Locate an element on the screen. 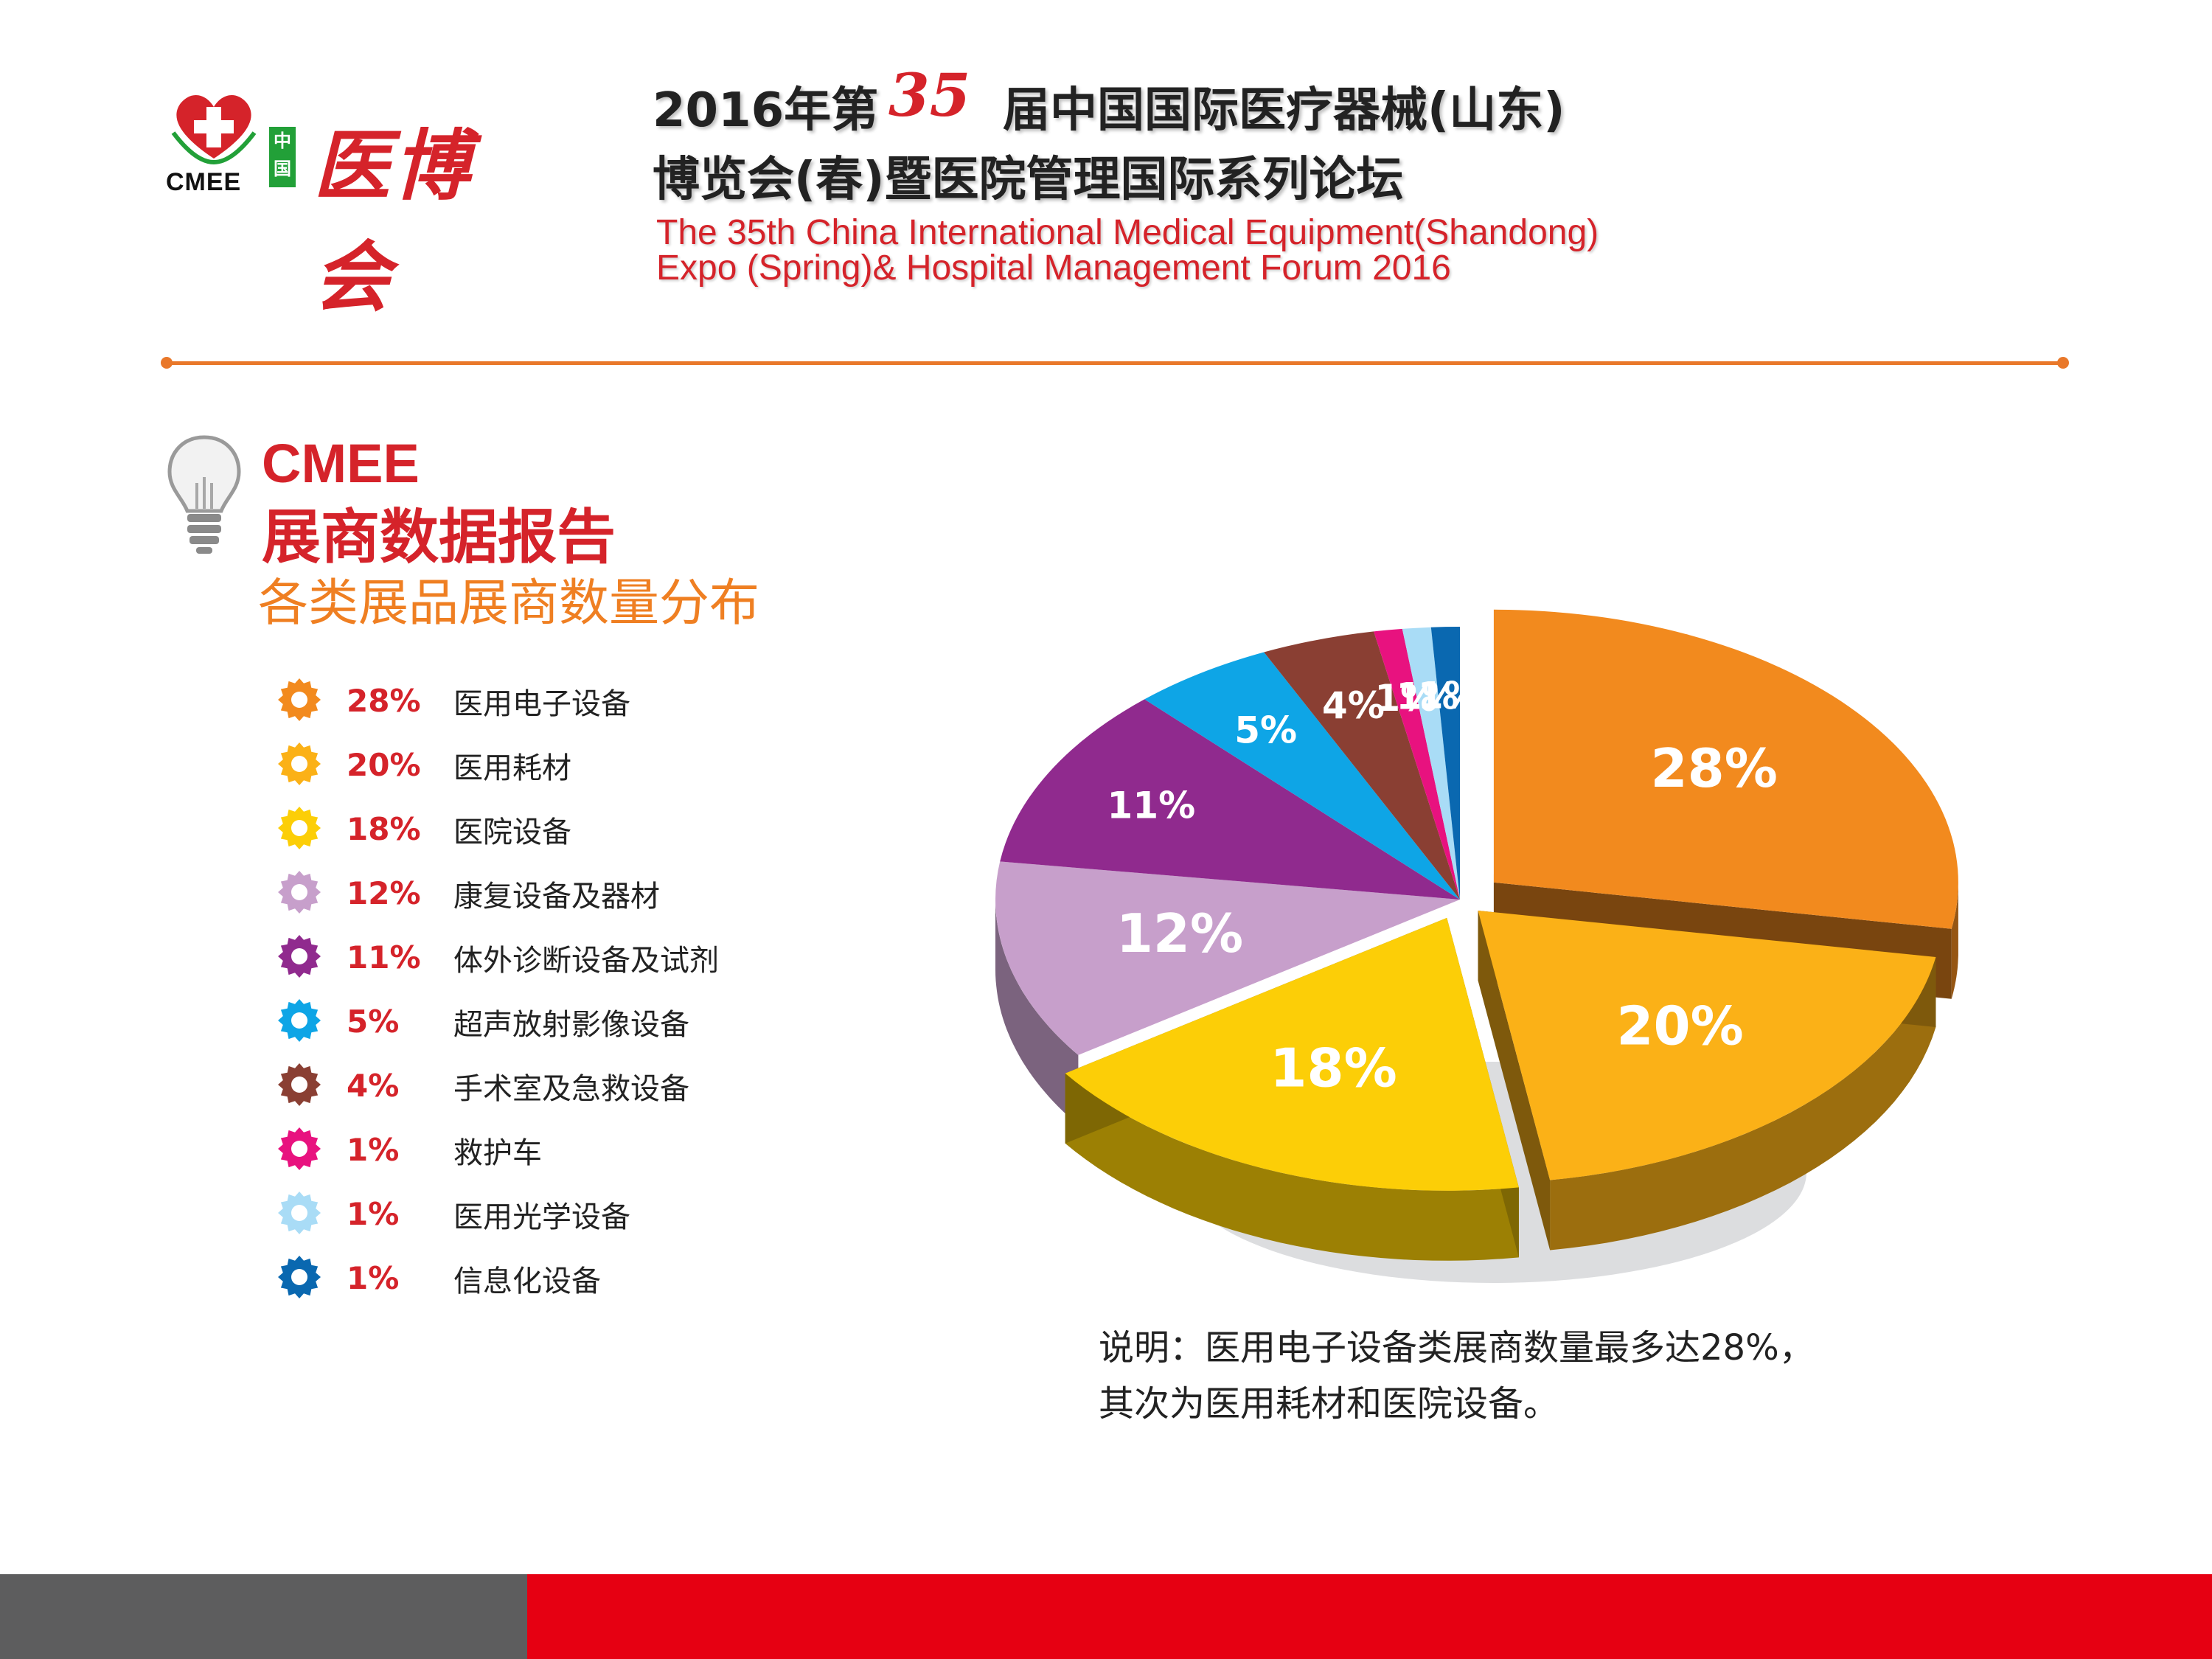  chart-note-line1: 说明：医用电子设备类展商数量最多达28%， is located at coordinates (1457, 1347).